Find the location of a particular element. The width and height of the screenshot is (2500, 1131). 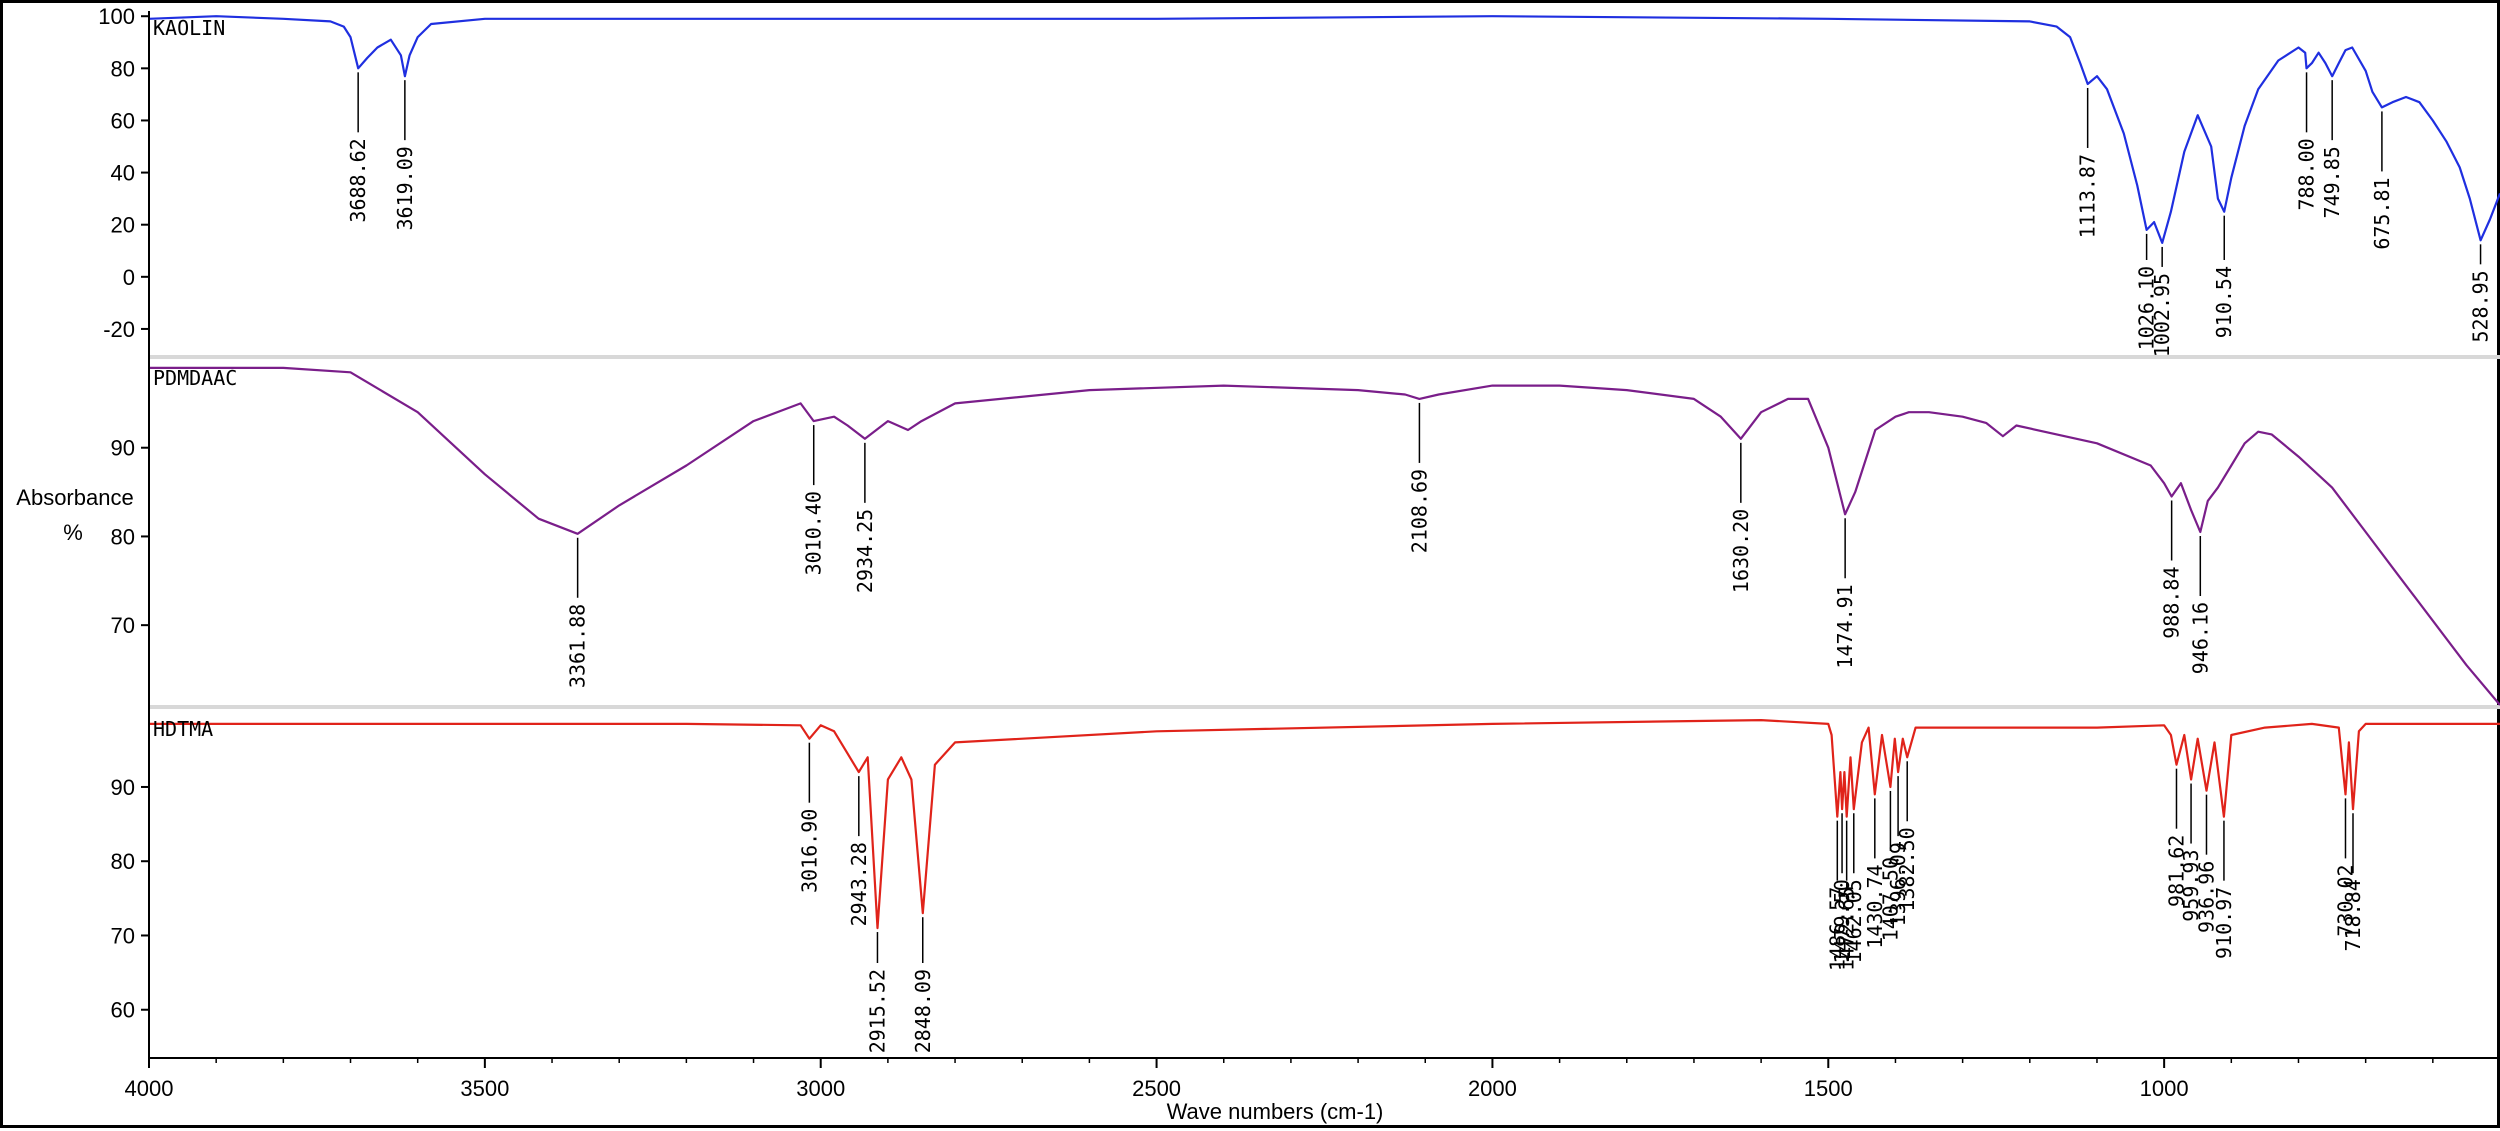

peak-label: 1113.87 is located at coordinates (2088, 196).